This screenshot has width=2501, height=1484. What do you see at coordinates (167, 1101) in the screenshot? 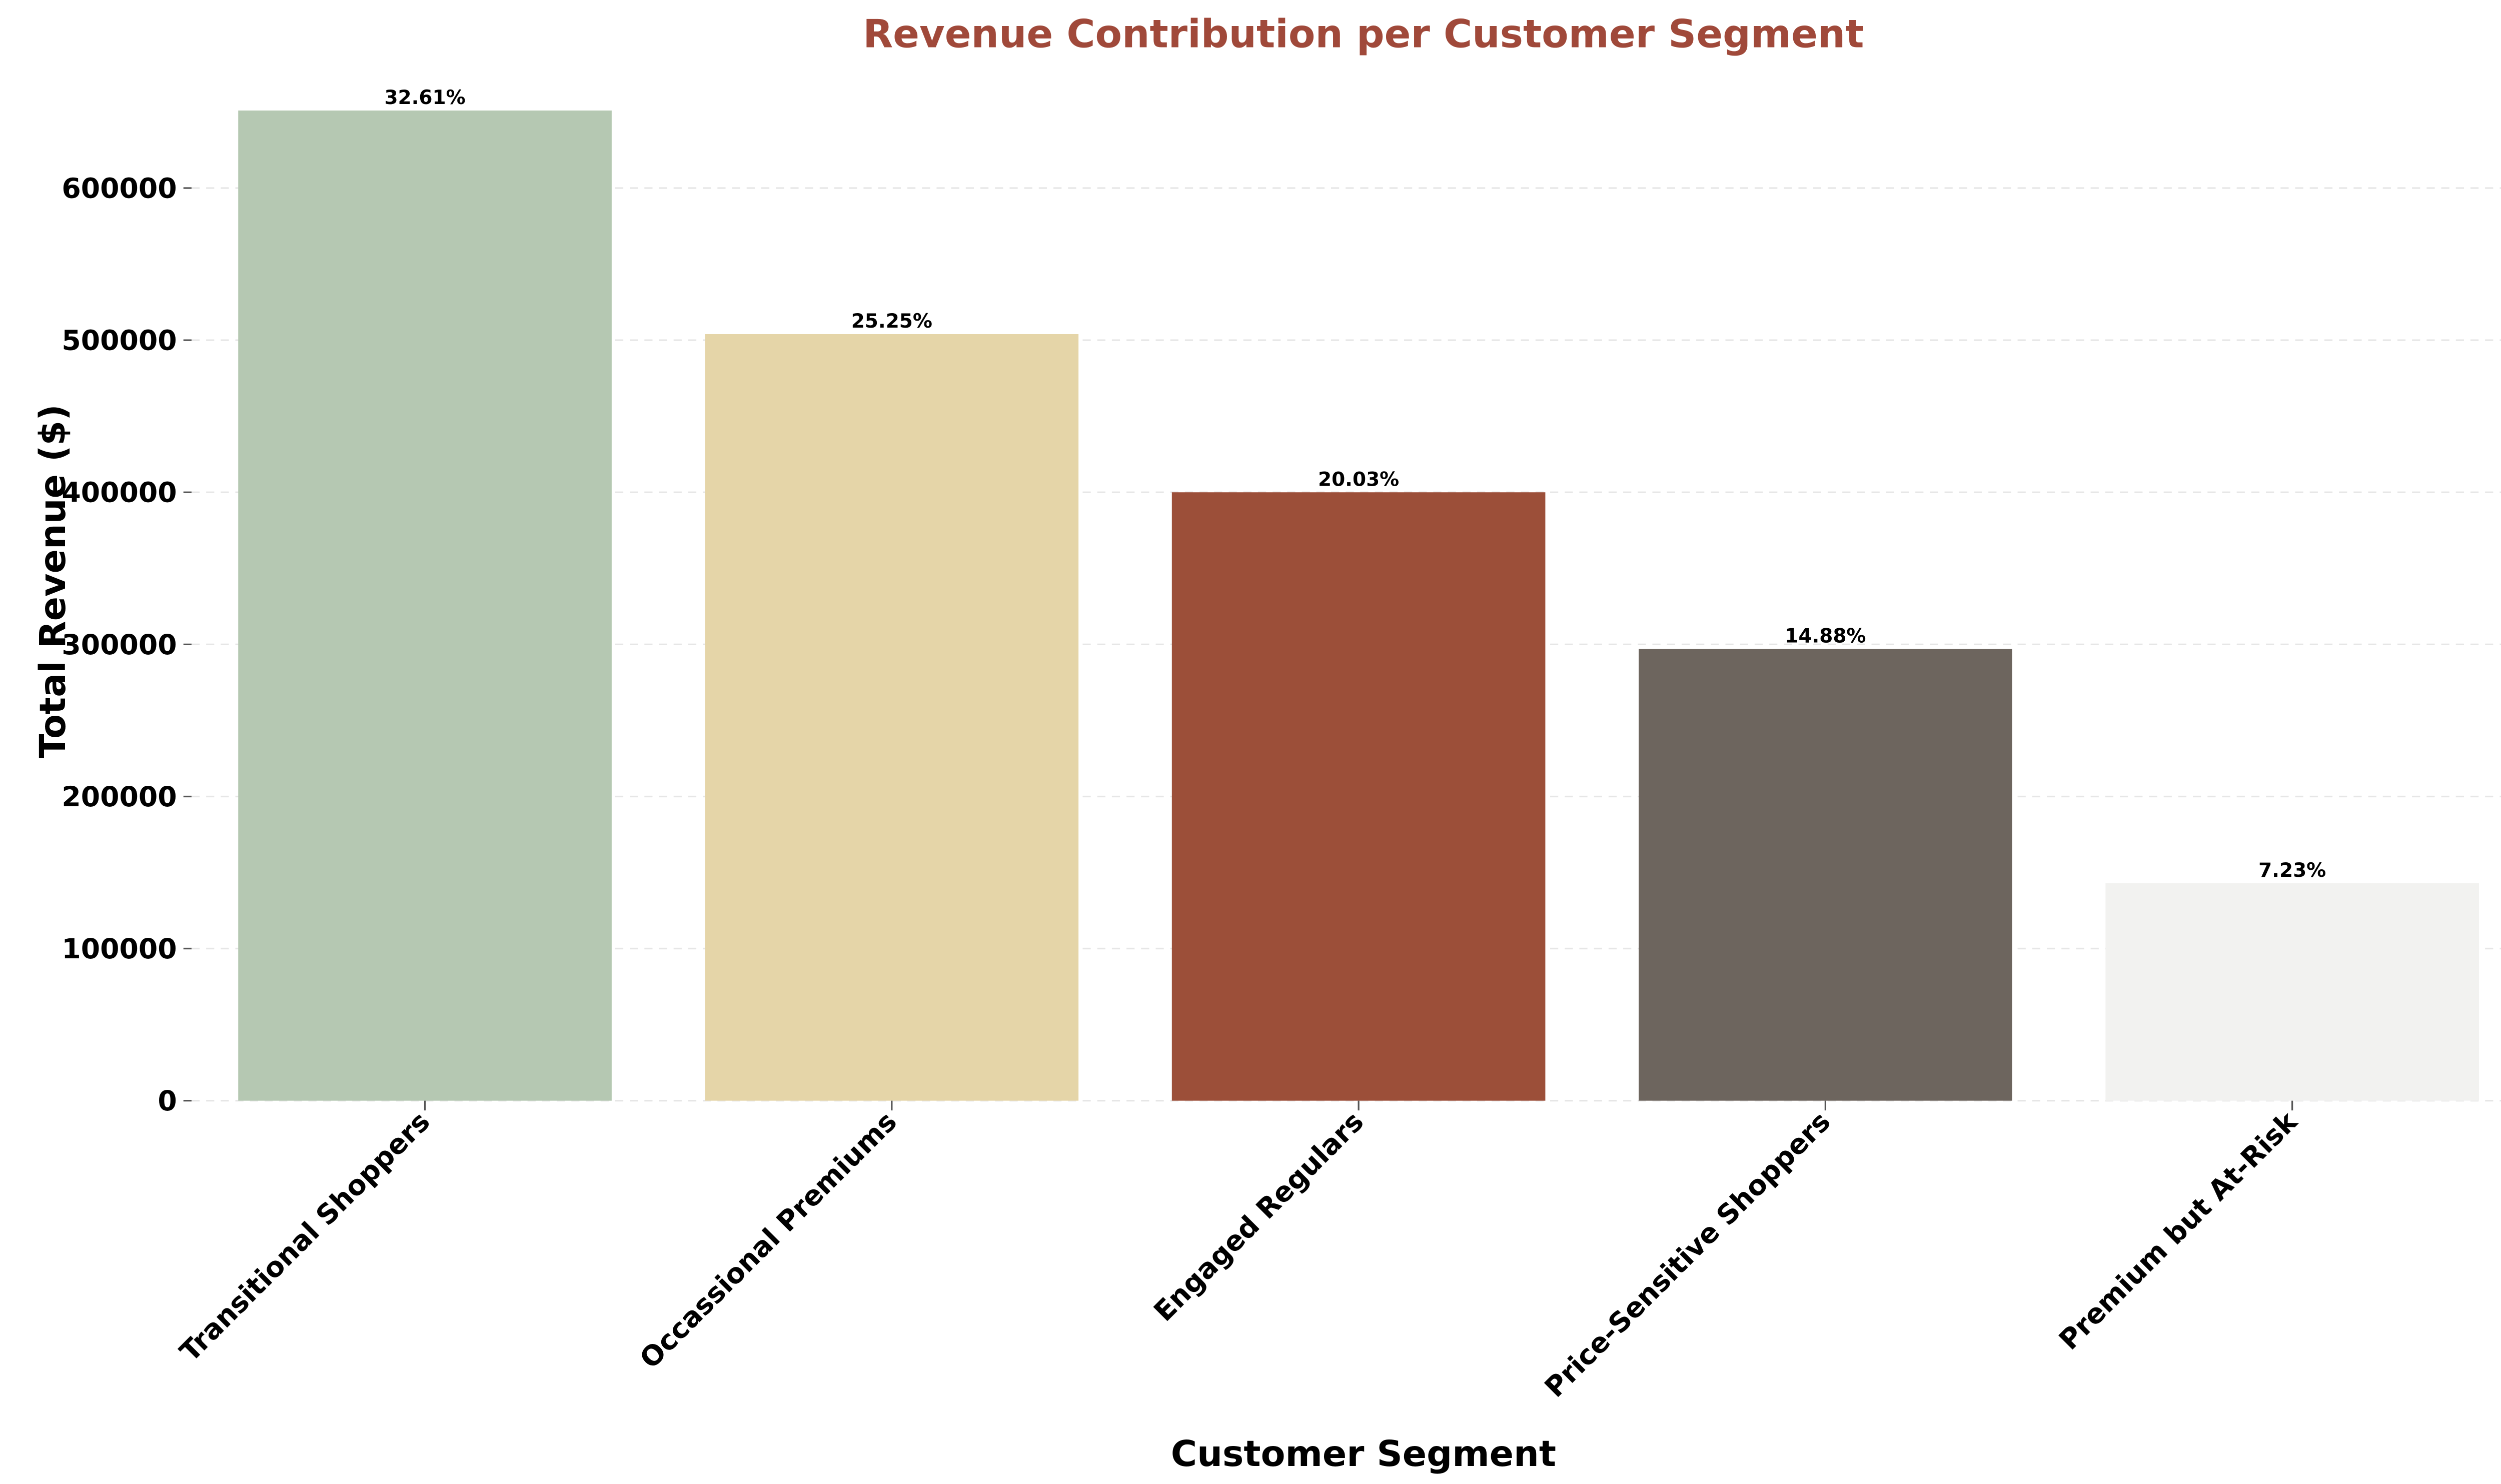
I see `y-tick-label: 0` at bounding box center [167, 1101].